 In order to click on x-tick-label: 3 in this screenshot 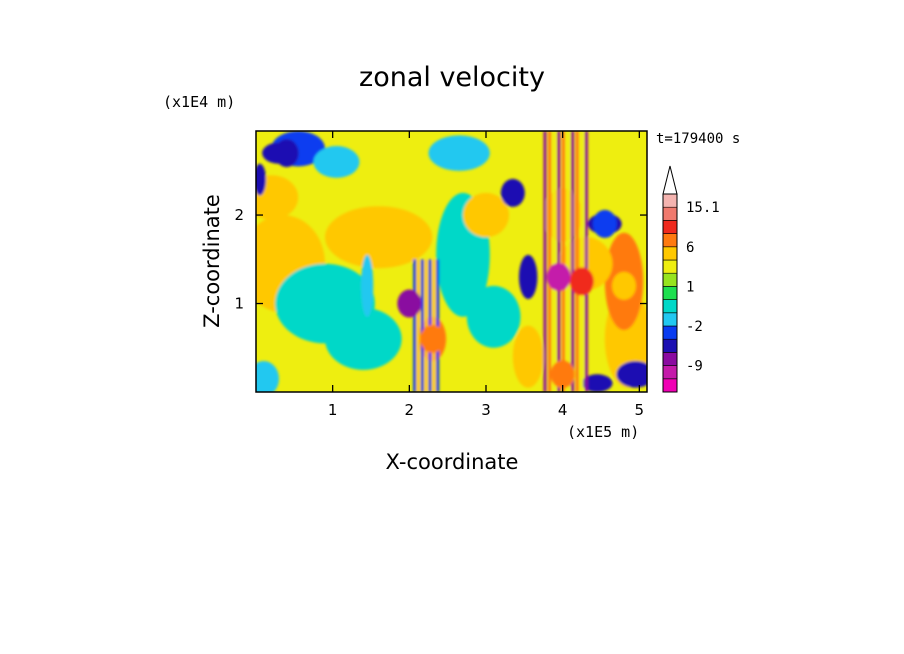, I will do `click(486, 410)`.